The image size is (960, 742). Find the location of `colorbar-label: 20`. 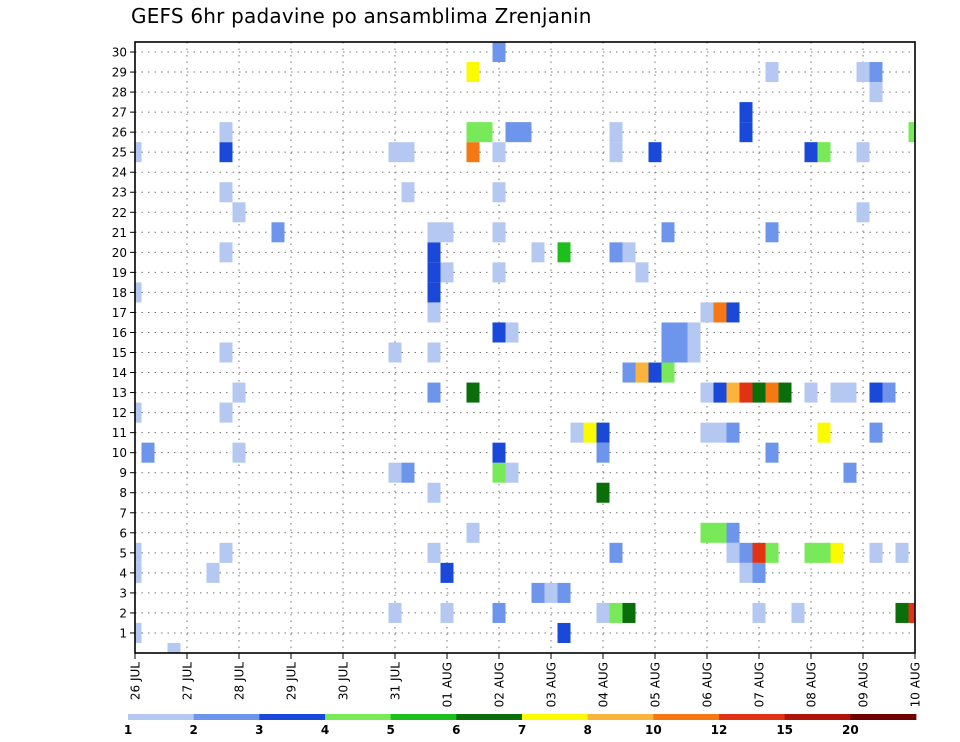

colorbar-label: 20 is located at coordinates (850, 730).